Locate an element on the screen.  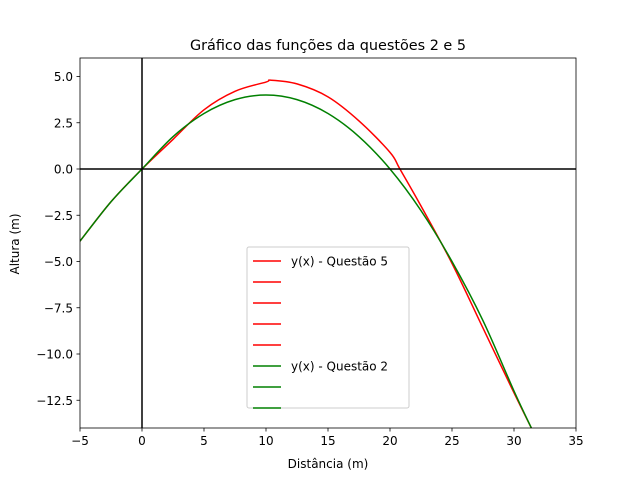
chart-title: Gráfico das funções da questões 2 e 5 is located at coordinates (328, 46).